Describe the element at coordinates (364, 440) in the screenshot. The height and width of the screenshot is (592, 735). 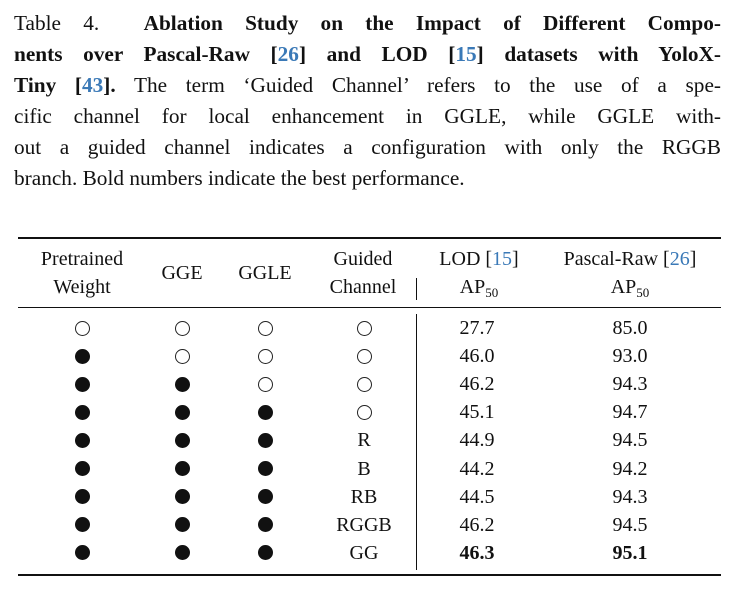
I see `cell-guided-channel: R` at that location.